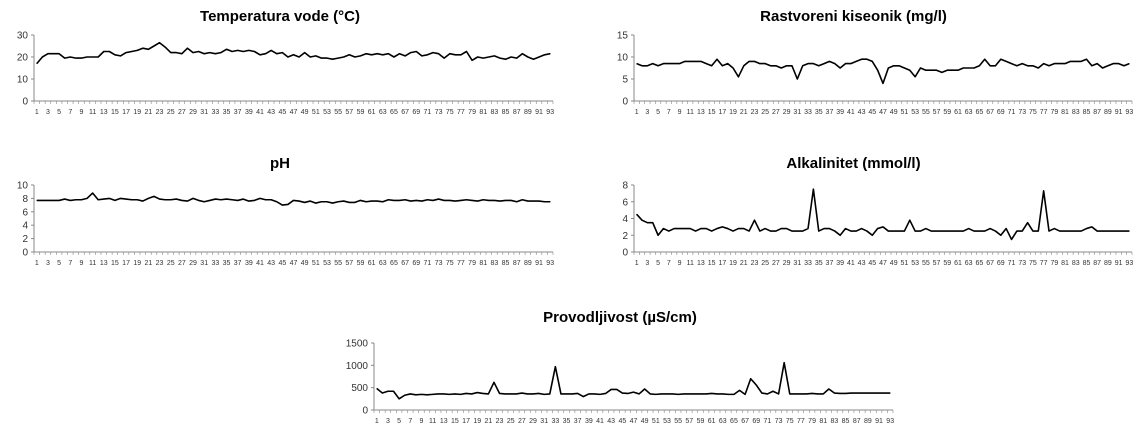 Image resolution: width=1137 pixels, height=433 pixels. I want to click on x-tick-label: 51, so click(656, 421).